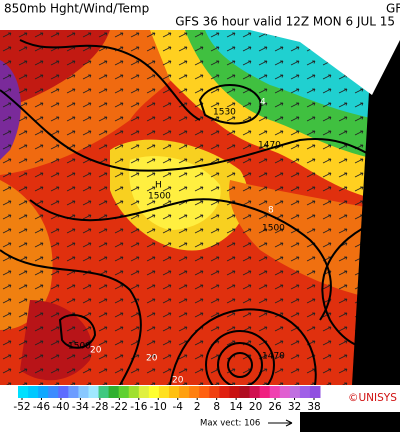 This screenshot has width=400, height=432. What do you see at coordinates (230, 424) in the screenshot?
I see `max-vector-label: Max vect: 106` at bounding box center [230, 424].